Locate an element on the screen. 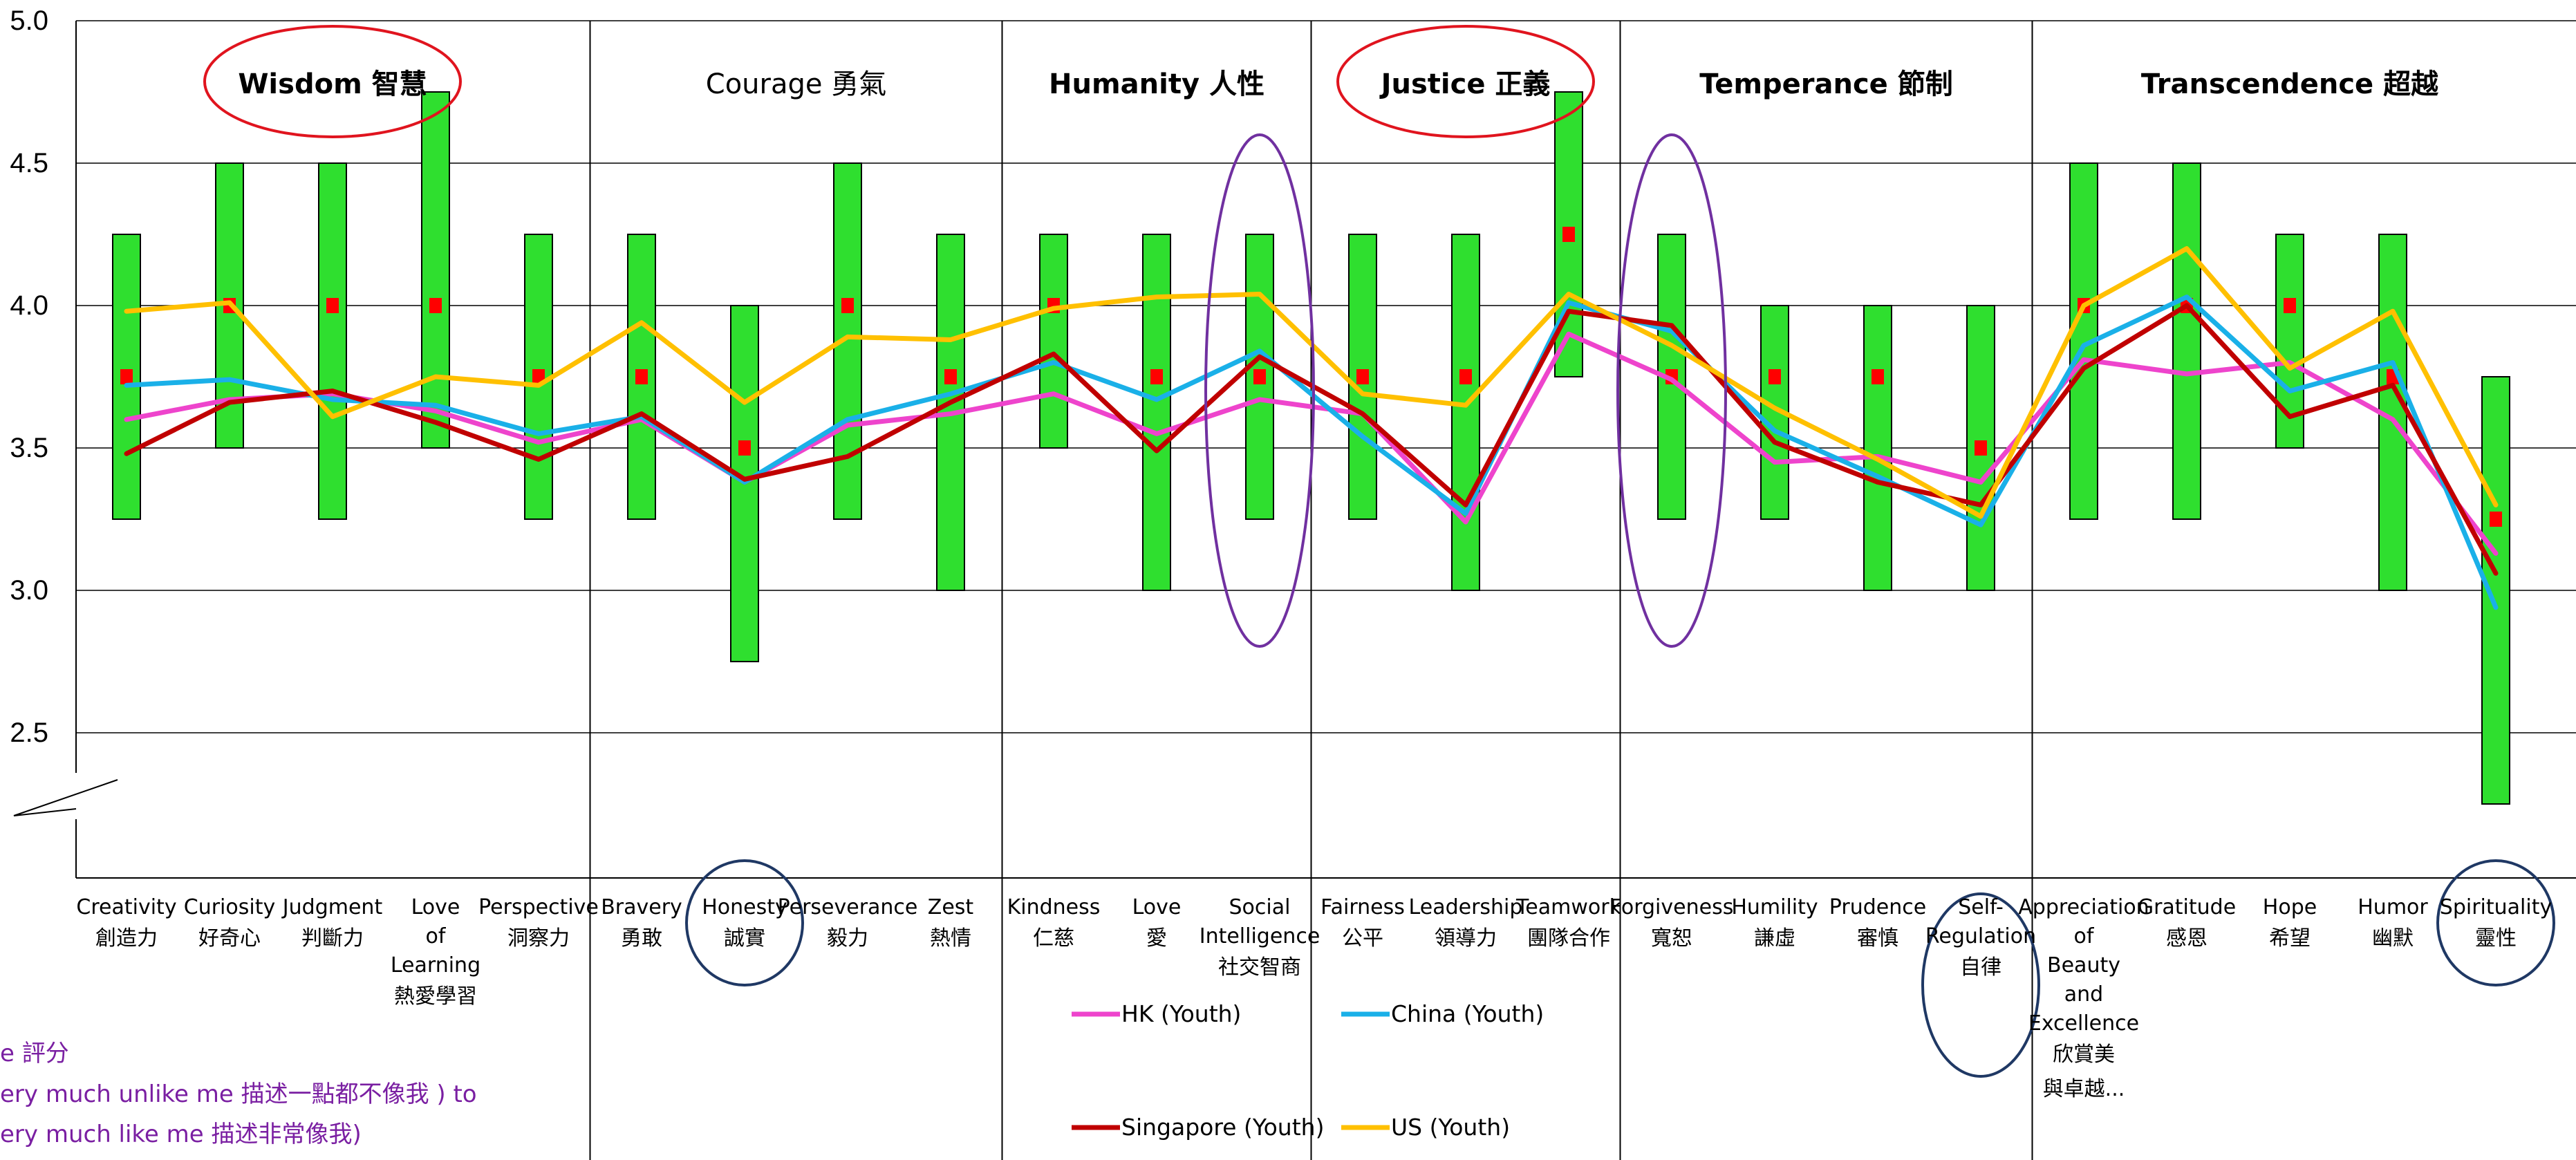 The image size is (2576, 1160). group-label: Transcendence 超越 is located at coordinates (2289, 84).